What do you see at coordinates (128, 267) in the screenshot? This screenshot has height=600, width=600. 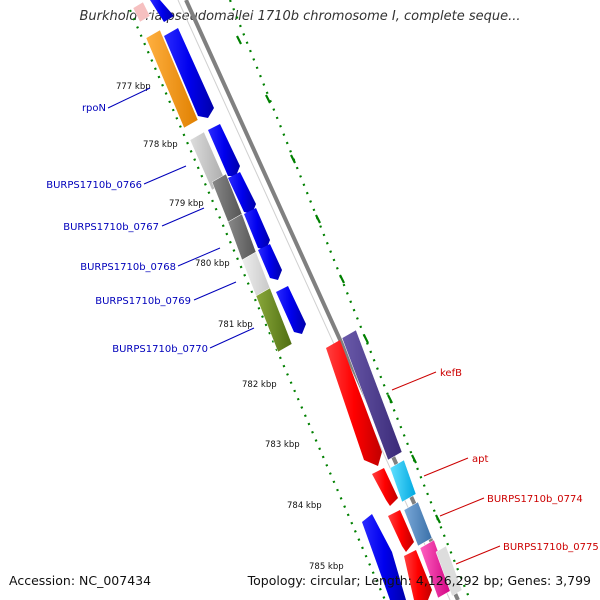 I see `gene-label-0768: BURPS1710b_0768` at bounding box center [128, 267].